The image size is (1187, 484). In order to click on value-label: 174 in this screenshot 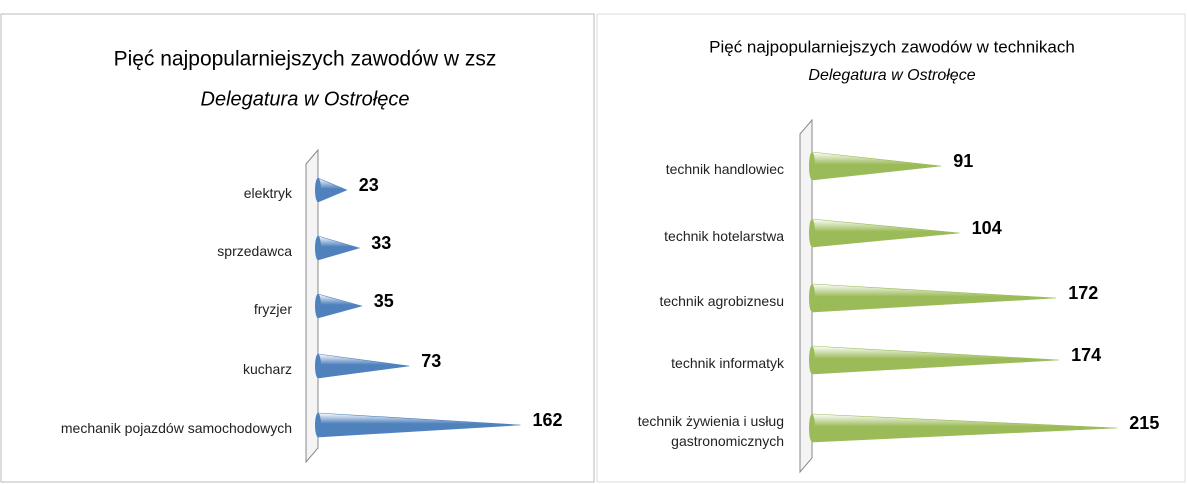, I will do `click(1086, 355)`.